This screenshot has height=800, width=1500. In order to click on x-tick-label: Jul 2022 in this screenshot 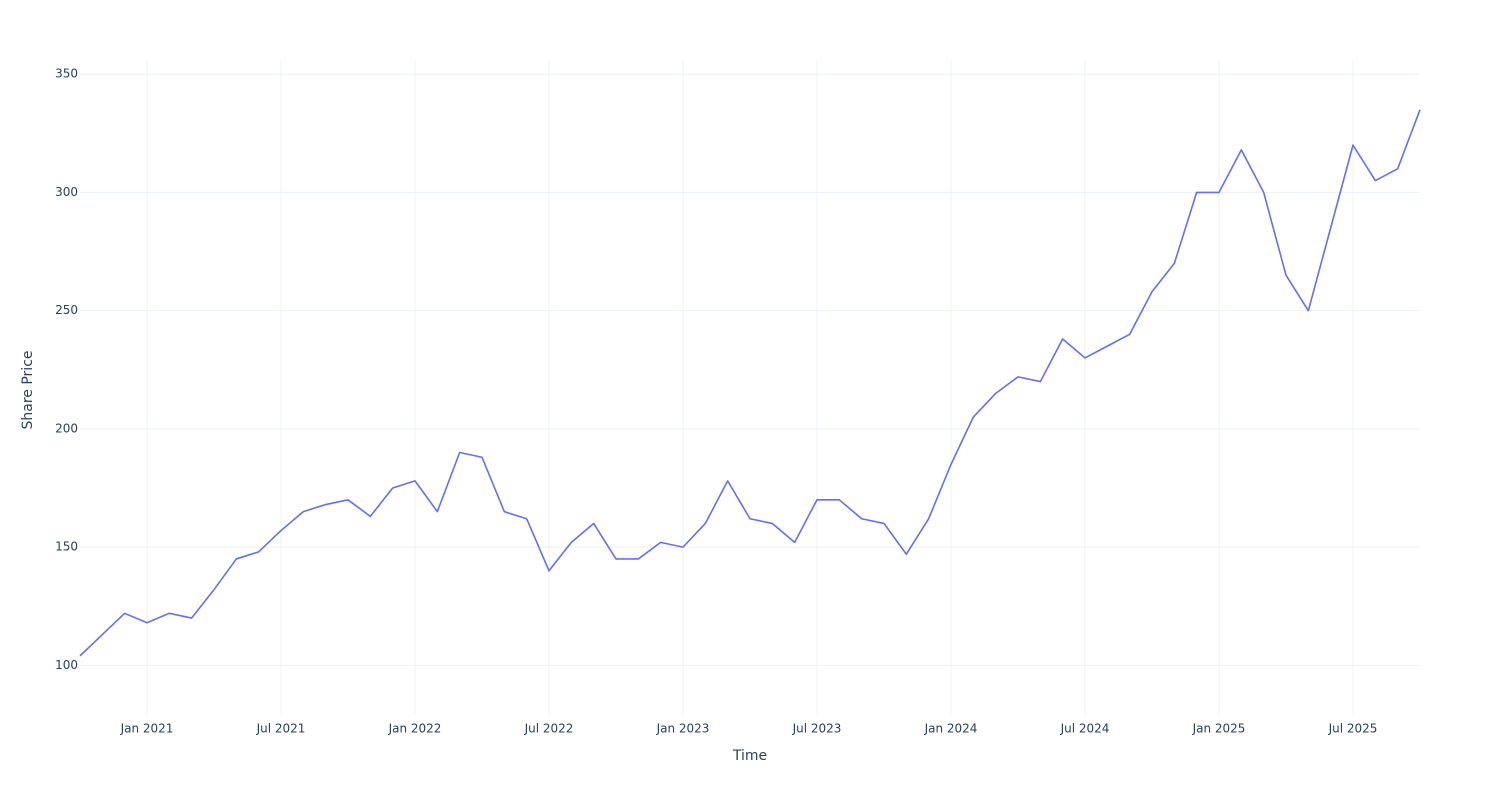, I will do `click(549, 729)`.